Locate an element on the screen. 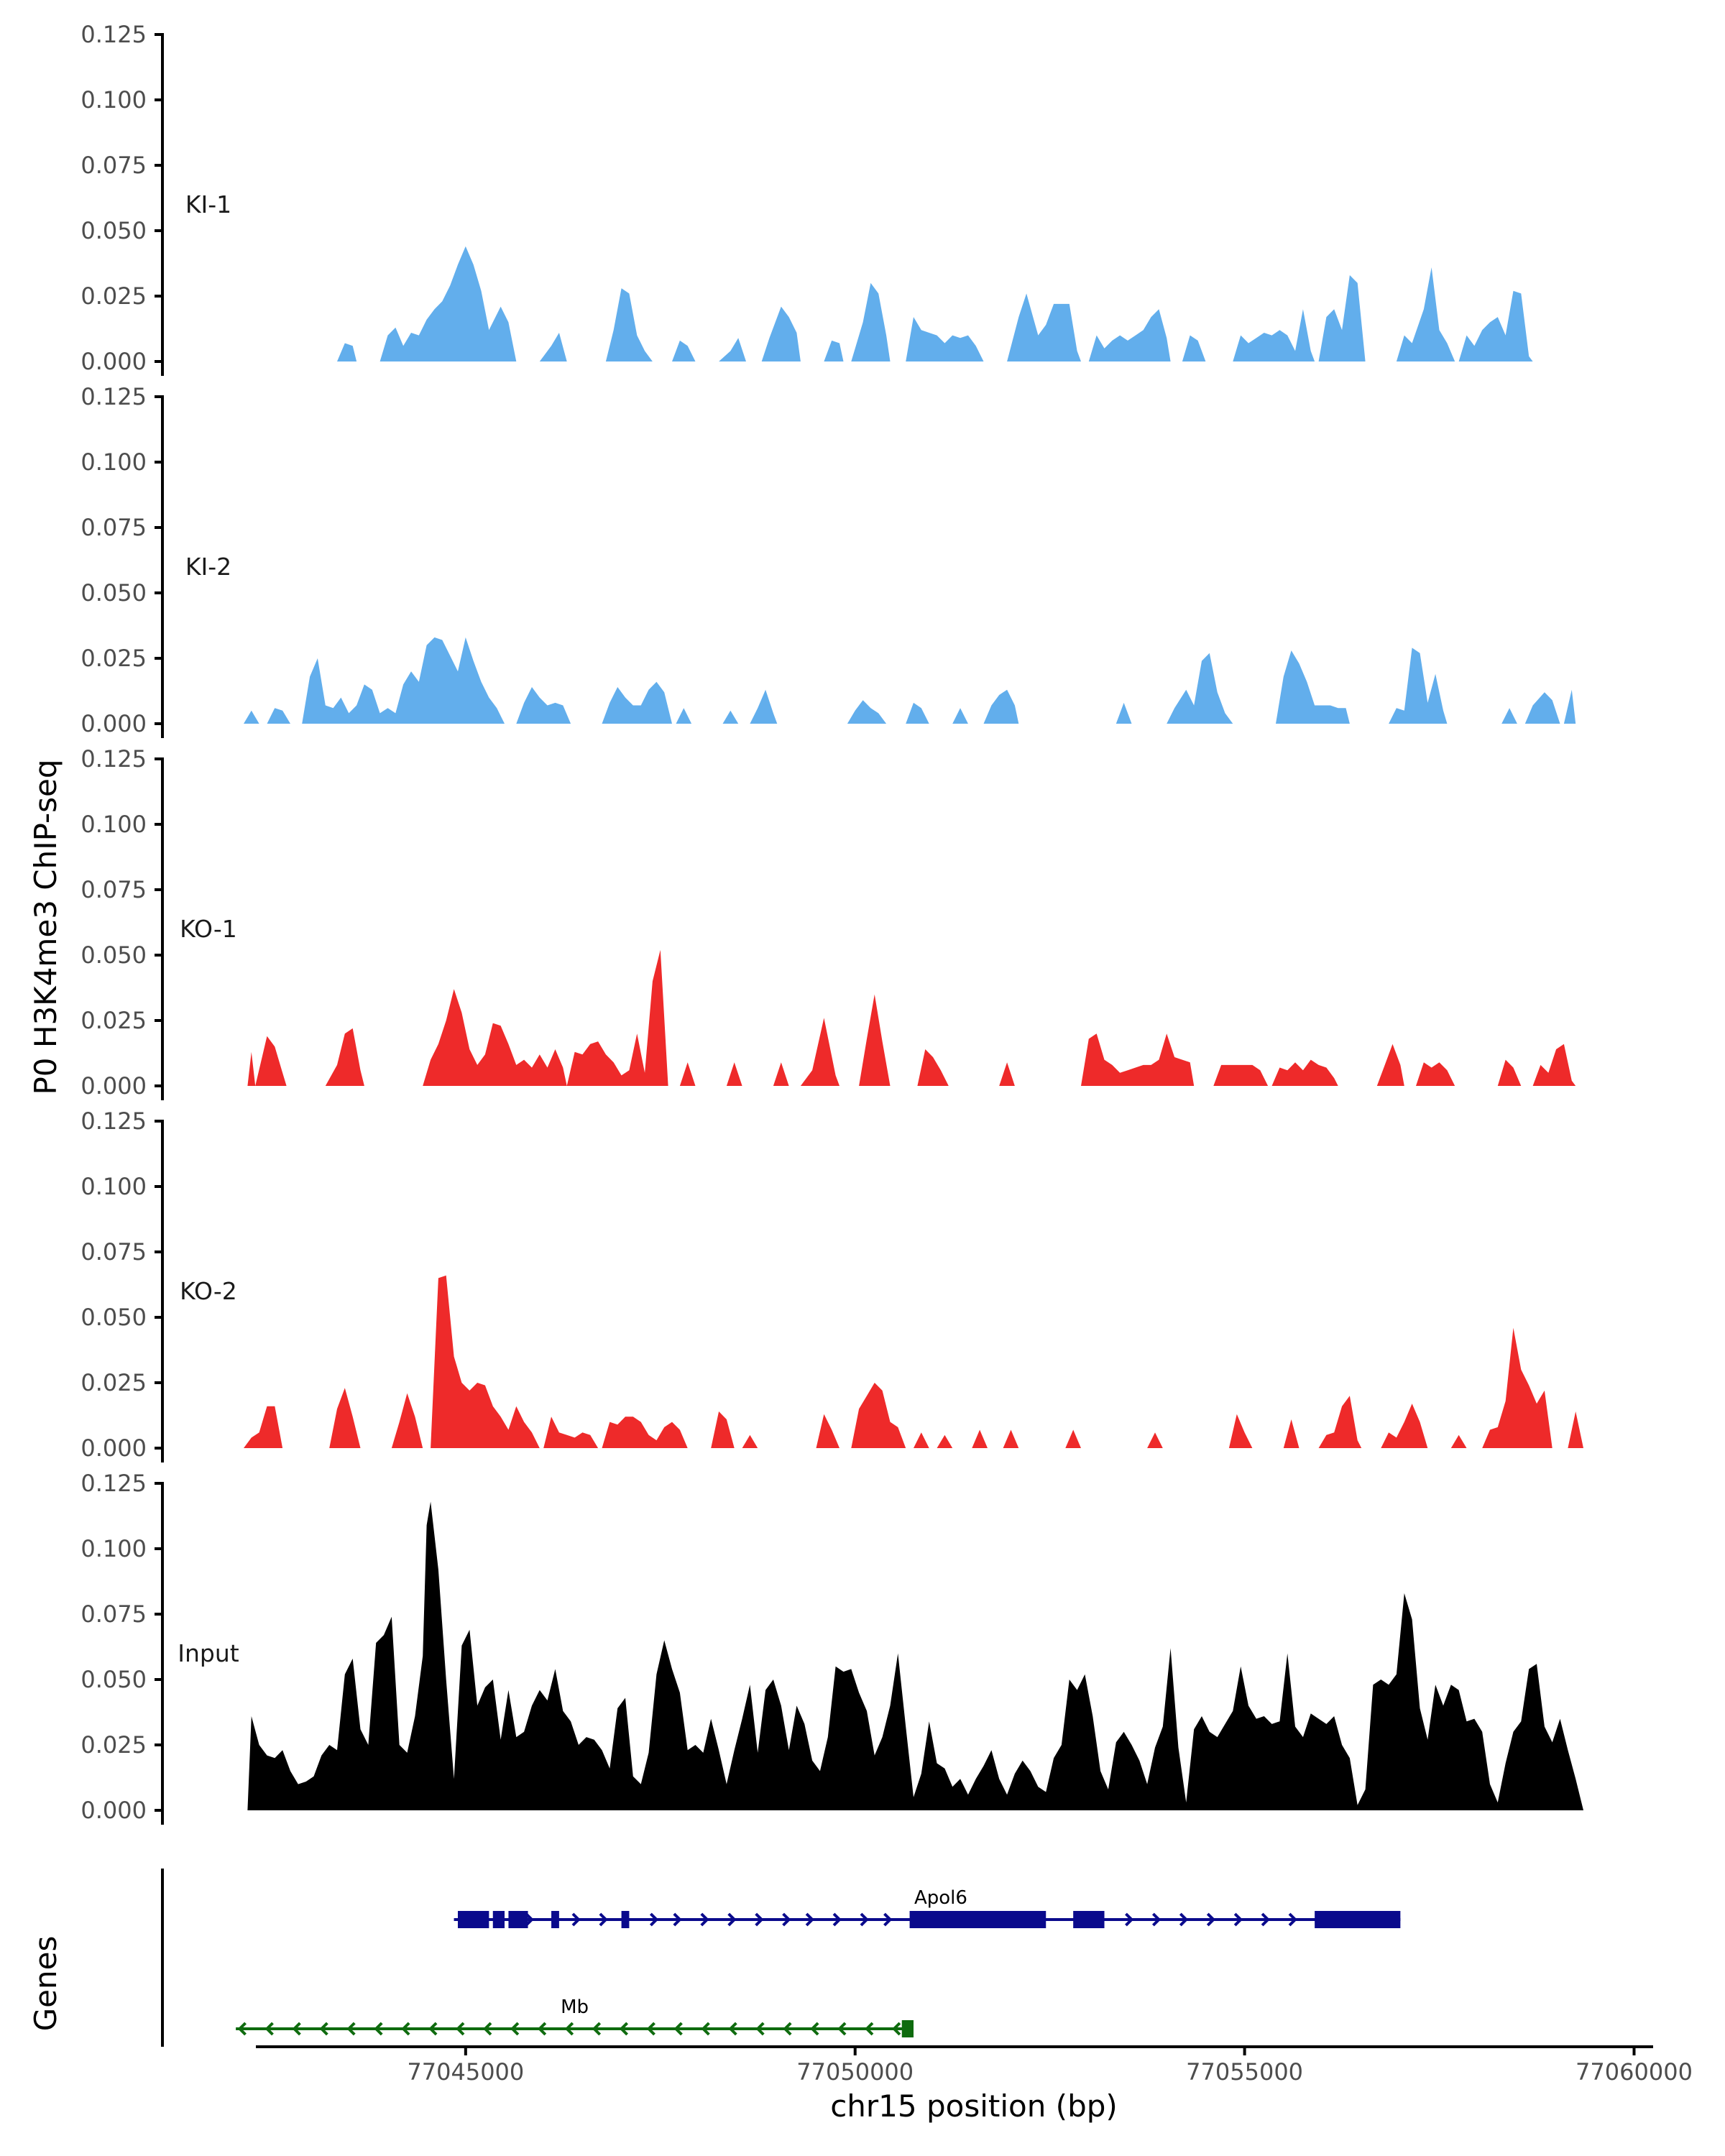 This screenshot has height=2156, width=1725. gene-apol6: Apol6 is located at coordinates (927, 1907).